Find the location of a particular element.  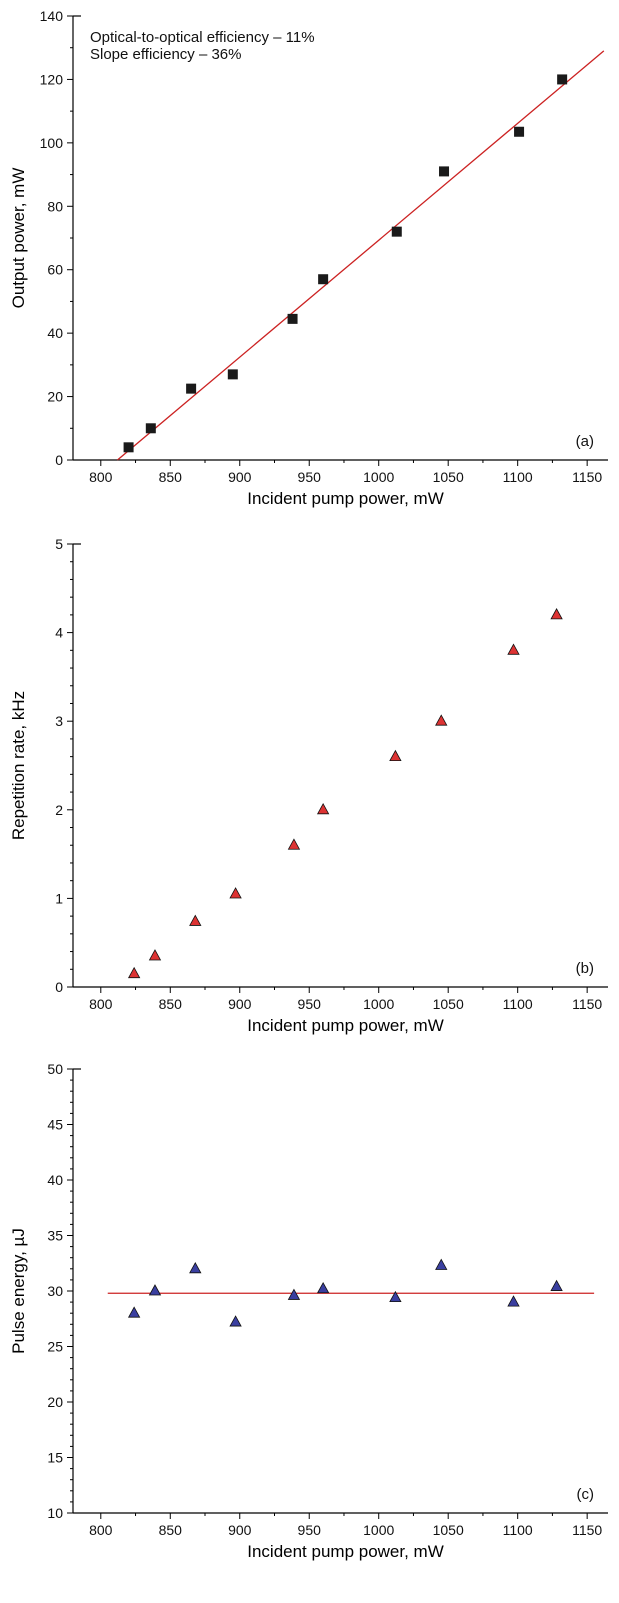

y-tick-label: 2 is located at coordinates (59, 810).